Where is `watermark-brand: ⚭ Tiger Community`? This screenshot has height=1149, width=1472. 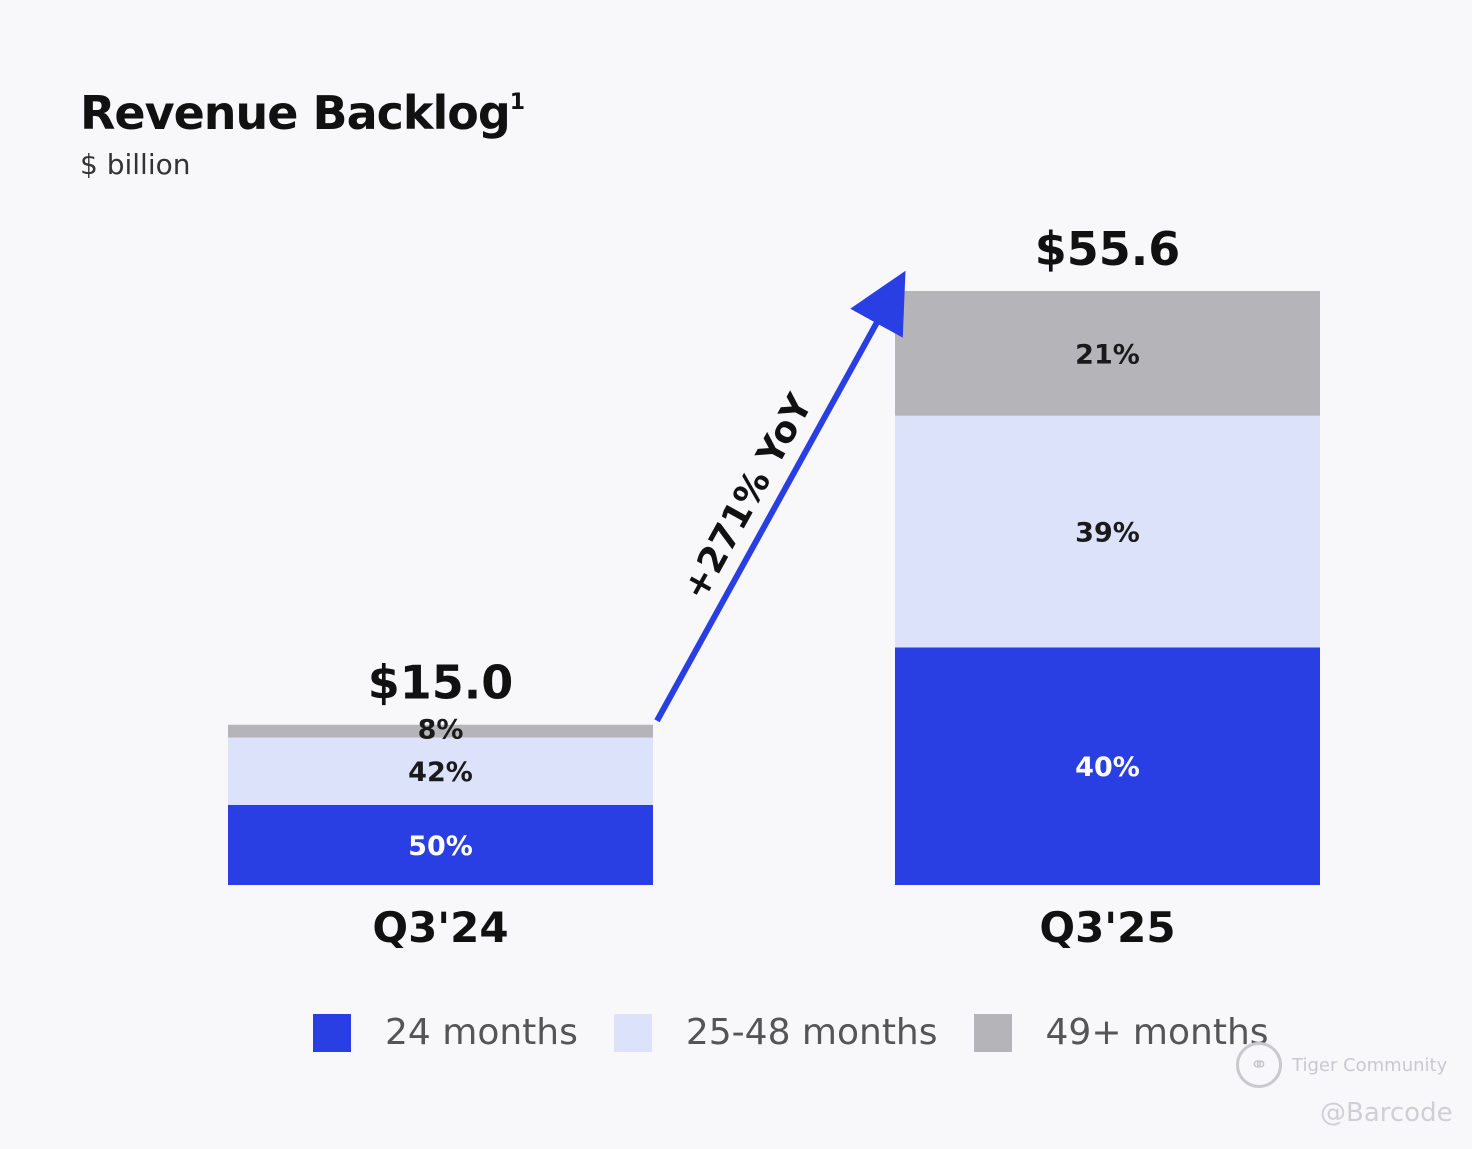
watermark-brand: ⚭ Tiger Community is located at coordinates (1341, 1065).